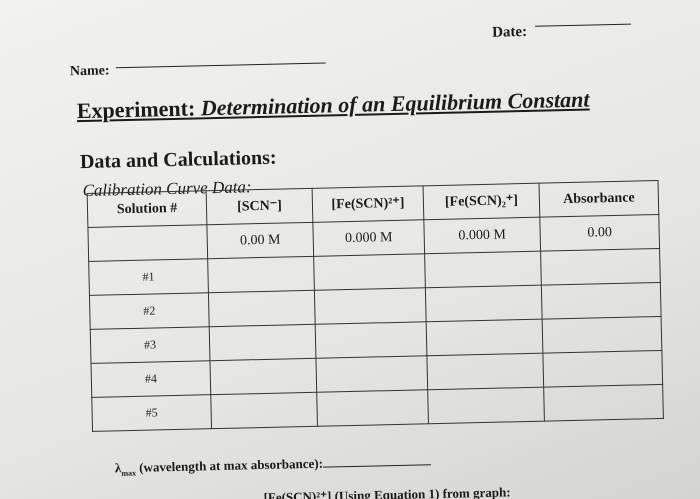 The height and width of the screenshot is (499, 700). What do you see at coordinates (395, 103) in the screenshot?
I see `title-text: Determination of an Equilibrium Constant` at bounding box center [395, 103].